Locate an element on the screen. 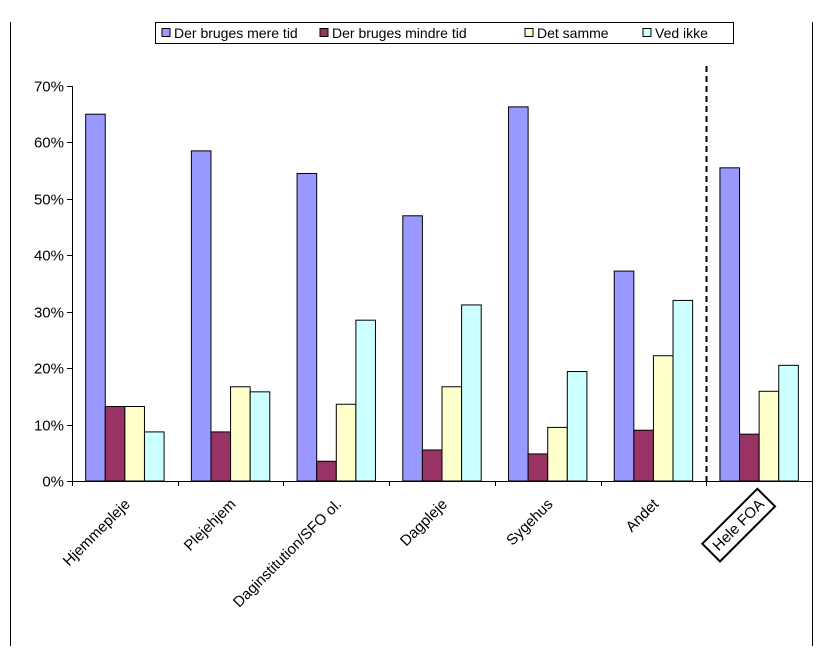 Image resolution: width=823 pixels, height=651 pixels. bar-dagpleje-der-bruges-mere-tid is located at coordinates (412, 348).